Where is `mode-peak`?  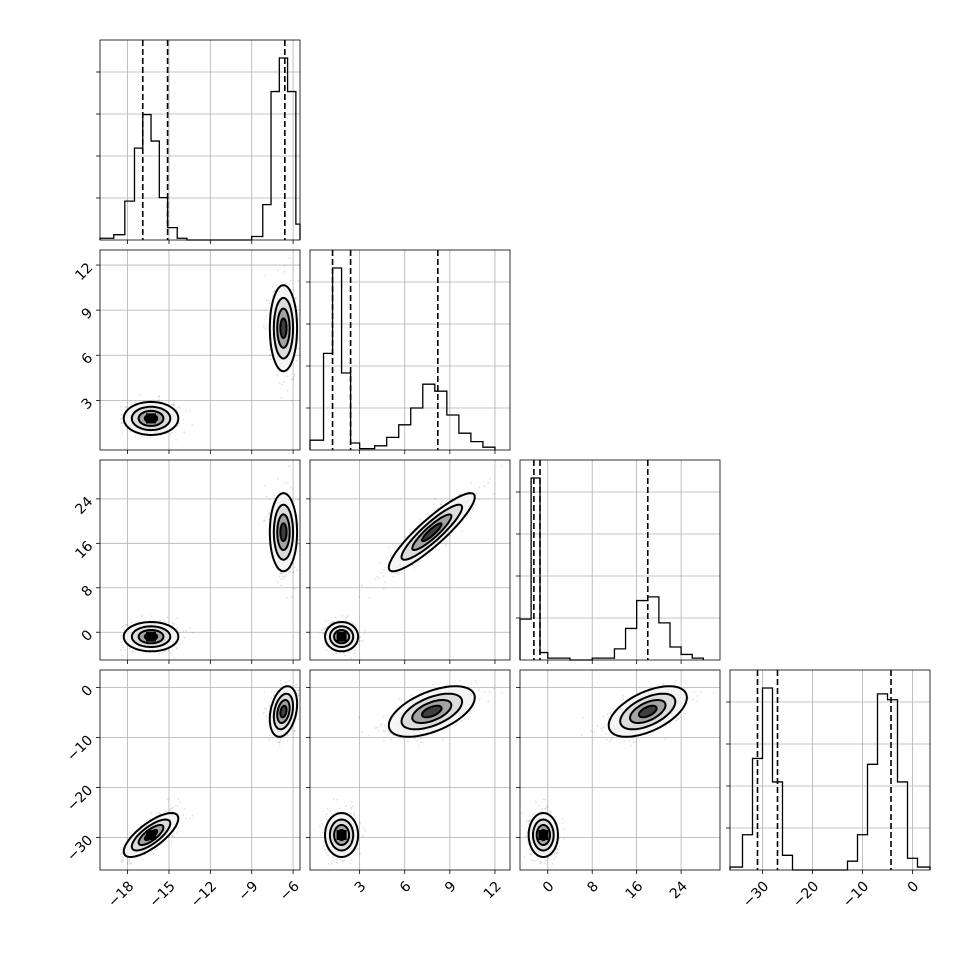 mode-peak is located at coordinates (341, 636).